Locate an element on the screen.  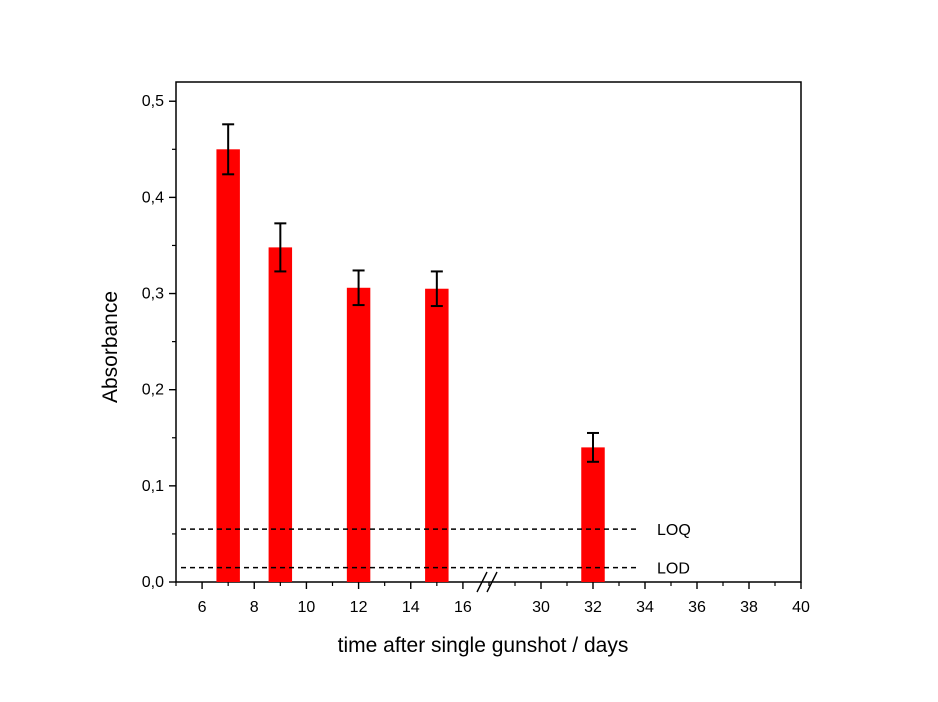
reference-label-loq: LOQ is located at coordinates (674, 530).